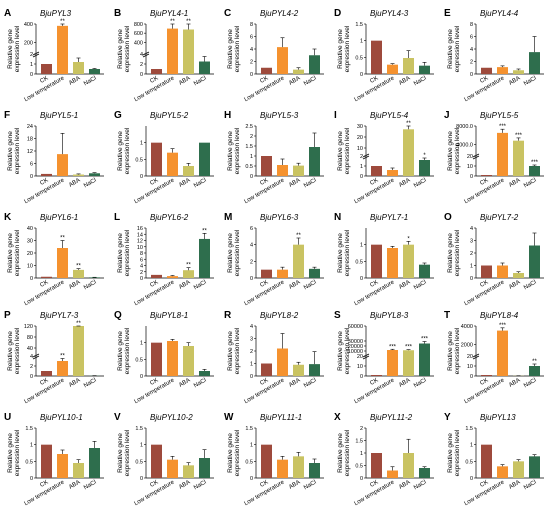 This screenshot has height=516, width=550. What do you see at coordinates (117, 417) in the screenshot?
I see `panel-letter: V` at bounding box center [117, 417].